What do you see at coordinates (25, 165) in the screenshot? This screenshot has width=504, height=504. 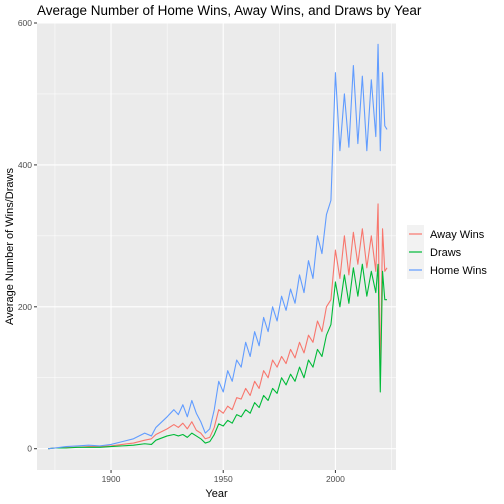 I see `y-tick-label: 400` at bounding box center [25, 165].